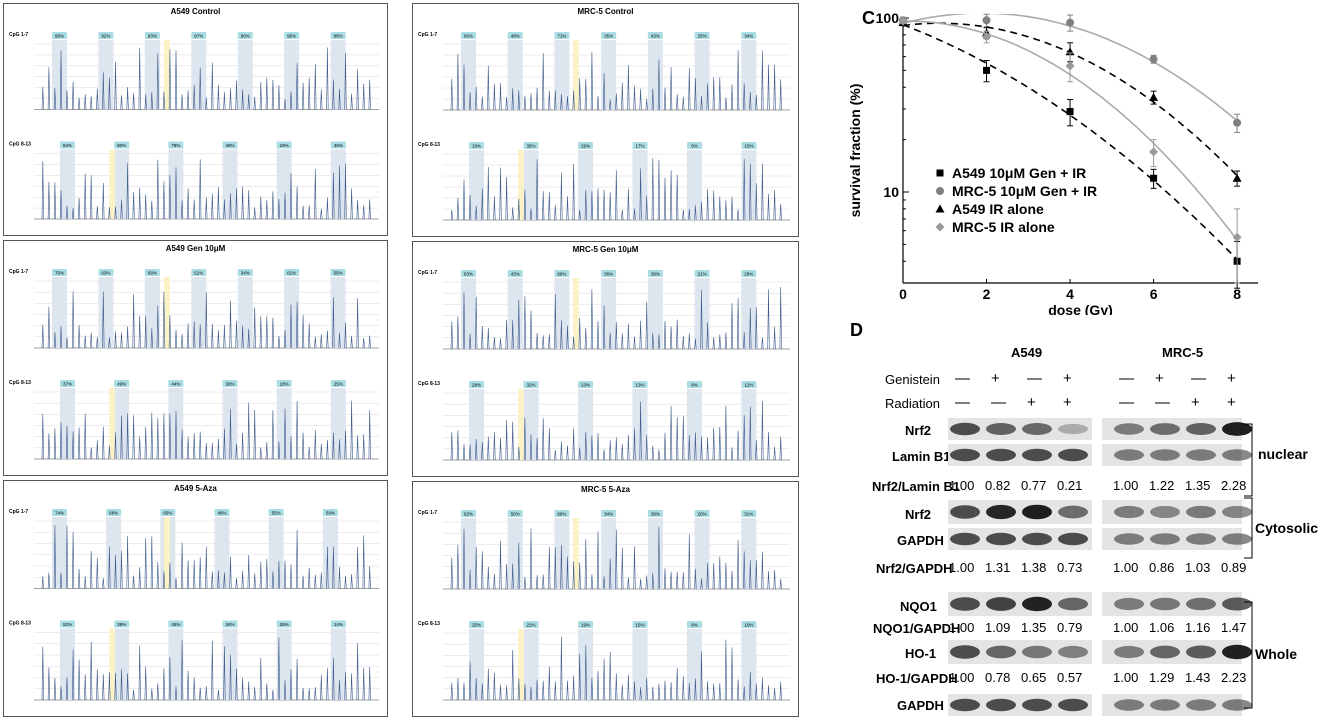 Image resolution: width=1320 pixels, height=721 pixels. I want to click on methylation-pct: 12%, so click(748, 385).